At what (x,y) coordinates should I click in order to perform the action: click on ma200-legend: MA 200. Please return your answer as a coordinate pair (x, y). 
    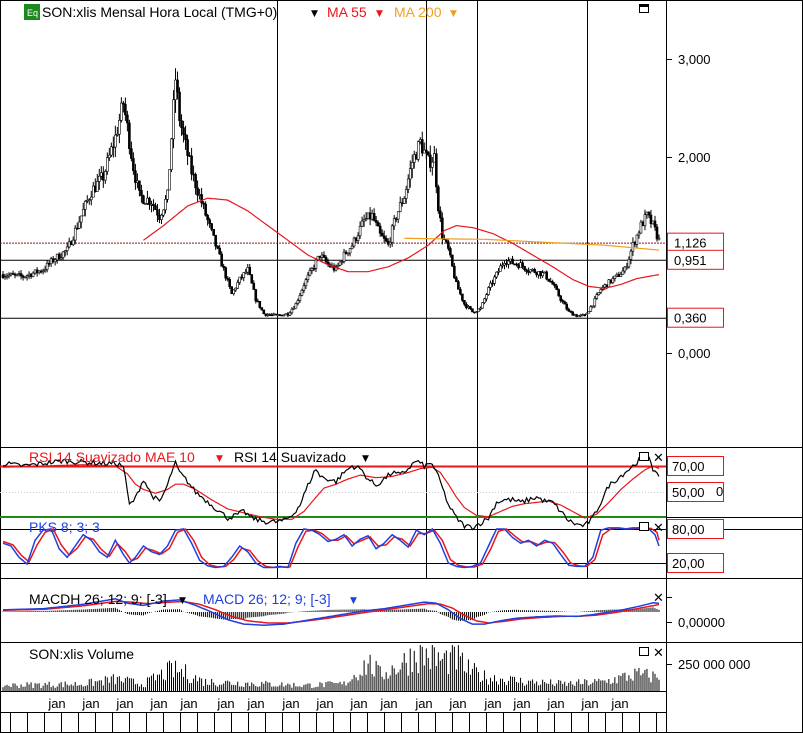
    Looking at the image, I should click on (418, 12).